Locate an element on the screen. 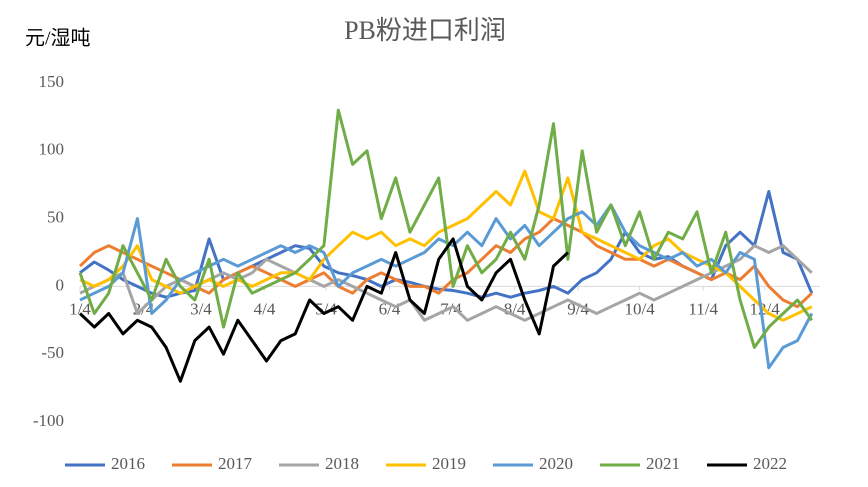 The width and height of the screenshot is (868, 487). legend-label: 2020 is located at coordinates (556, 463).